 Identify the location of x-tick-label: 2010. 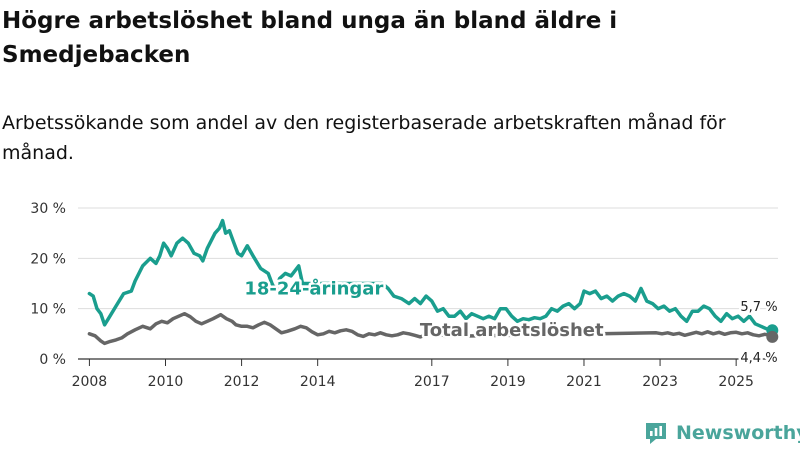
(166, 382).